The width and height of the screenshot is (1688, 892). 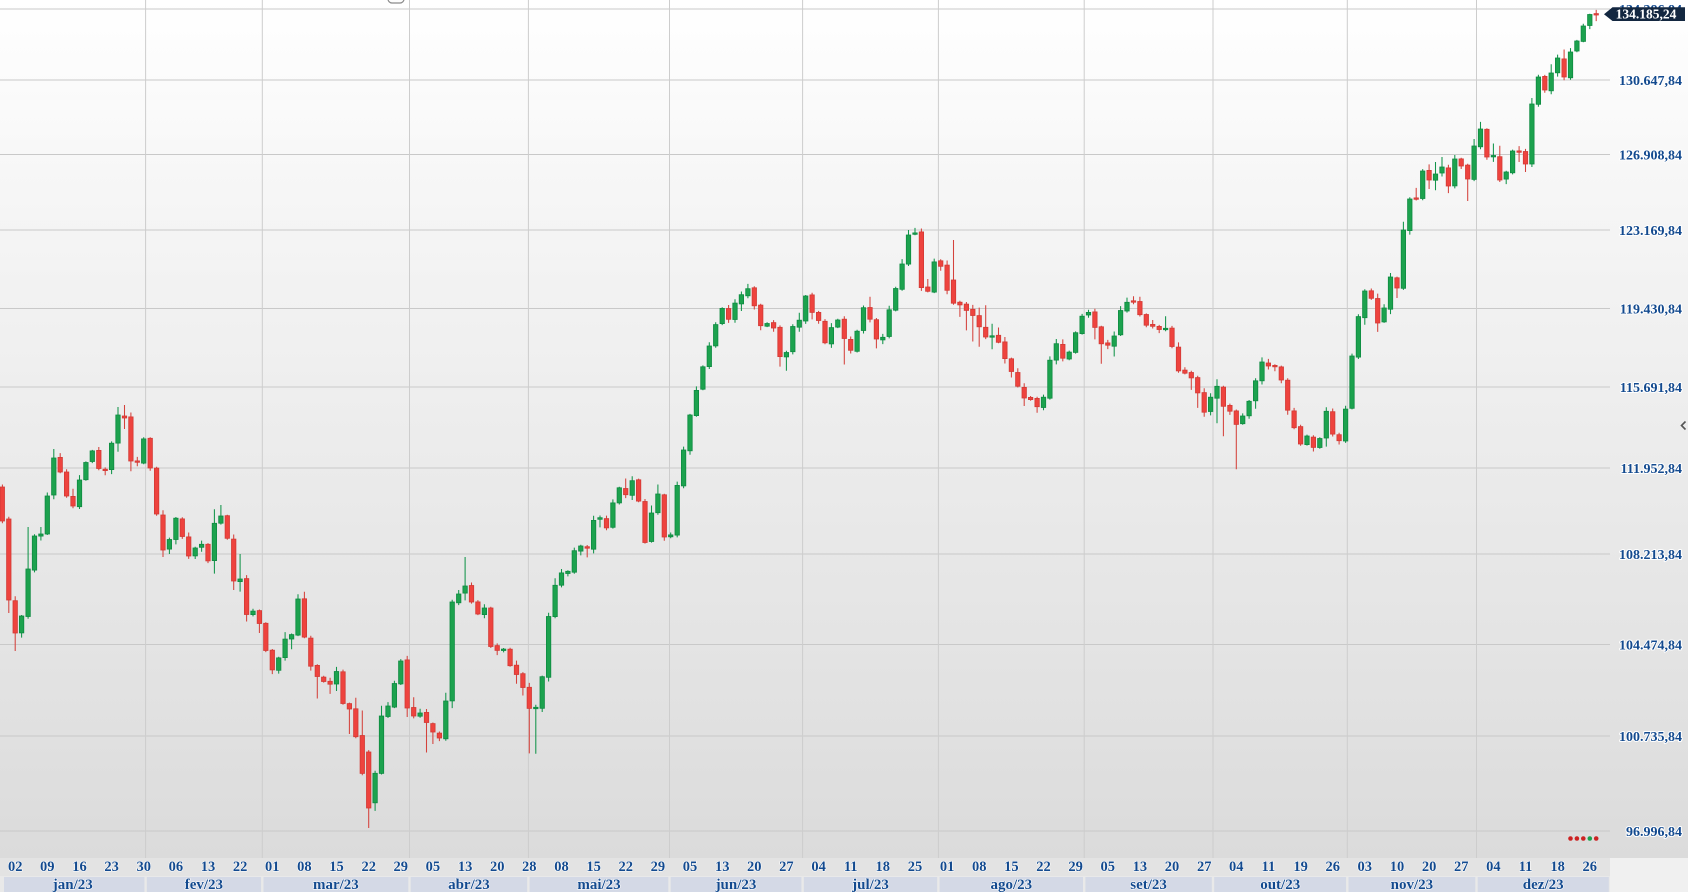 What do you see at coordinates (1543, 884) in the screenshot?
I see `svg-text: dez/23` at bounding box center [1543, 884].